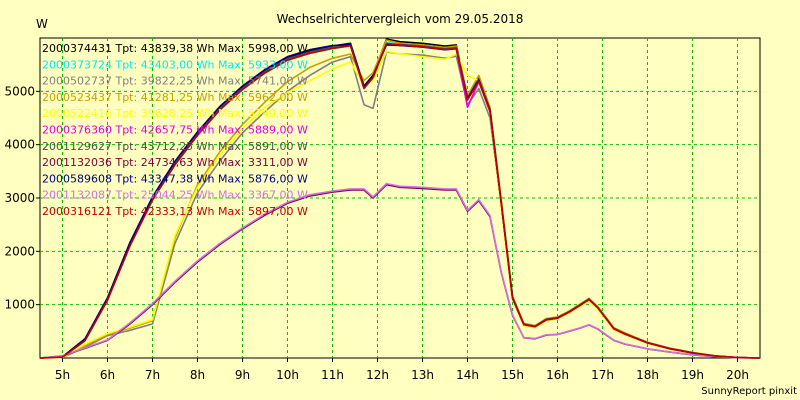 The height and width of the screenshot is (400, 800). Describe the element at coordinates (377, 375) in the screenshot. I see `x-tick-label: 12h` at that location.